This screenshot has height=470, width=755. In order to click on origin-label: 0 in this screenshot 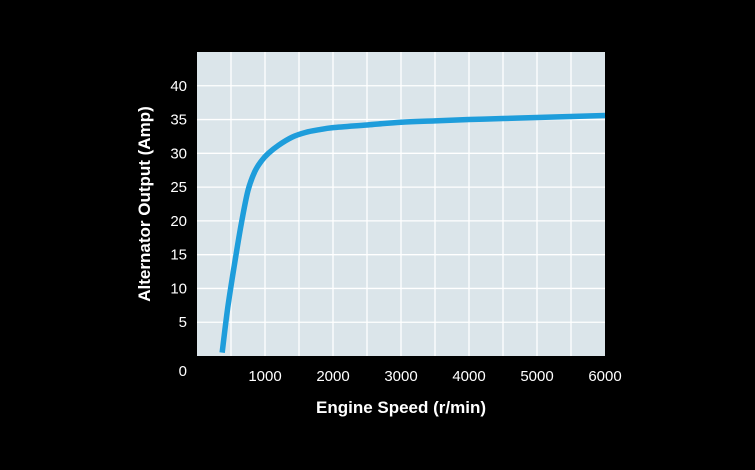, I will do `click(183, 371)`.